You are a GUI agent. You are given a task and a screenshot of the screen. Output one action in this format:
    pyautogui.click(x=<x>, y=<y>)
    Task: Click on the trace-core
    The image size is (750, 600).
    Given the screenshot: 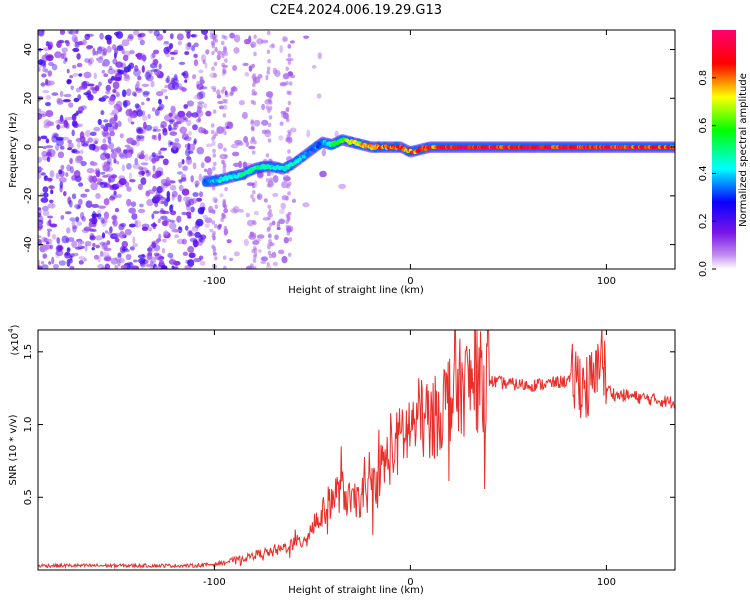 What is the action you would take?
    pyautogui.click(x=250, y=172)
    